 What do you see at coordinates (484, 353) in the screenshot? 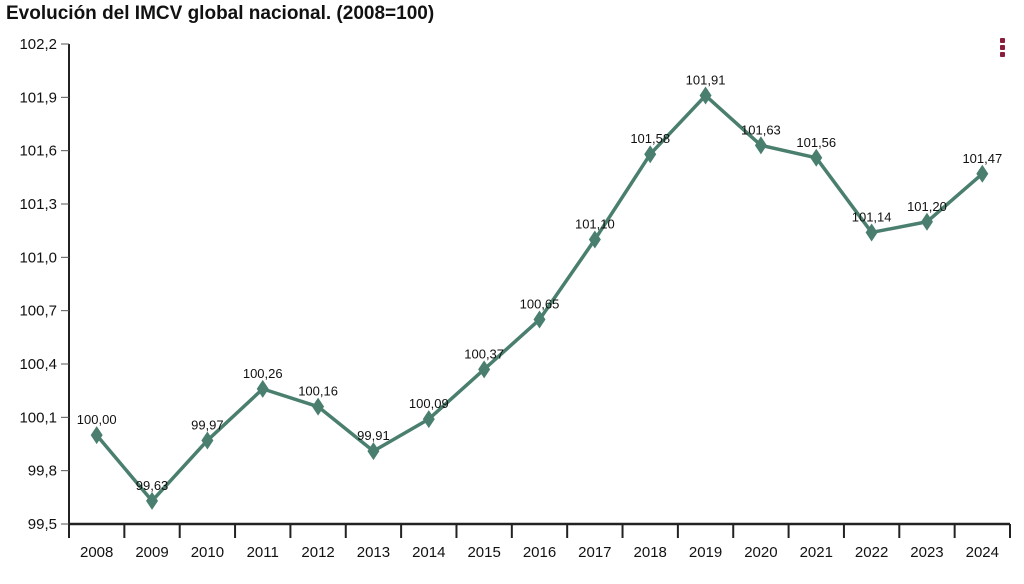
I see `data-label: 100,37` at bounding box center [484, 353].